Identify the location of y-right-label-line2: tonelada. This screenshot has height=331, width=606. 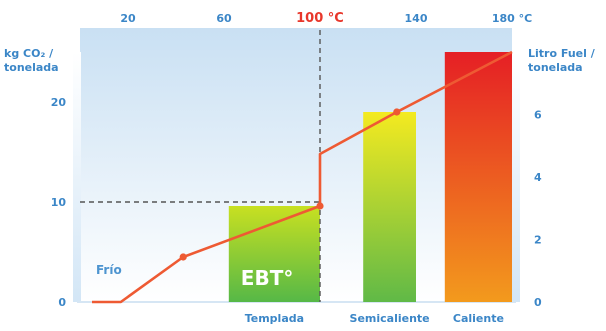
(555, 67).